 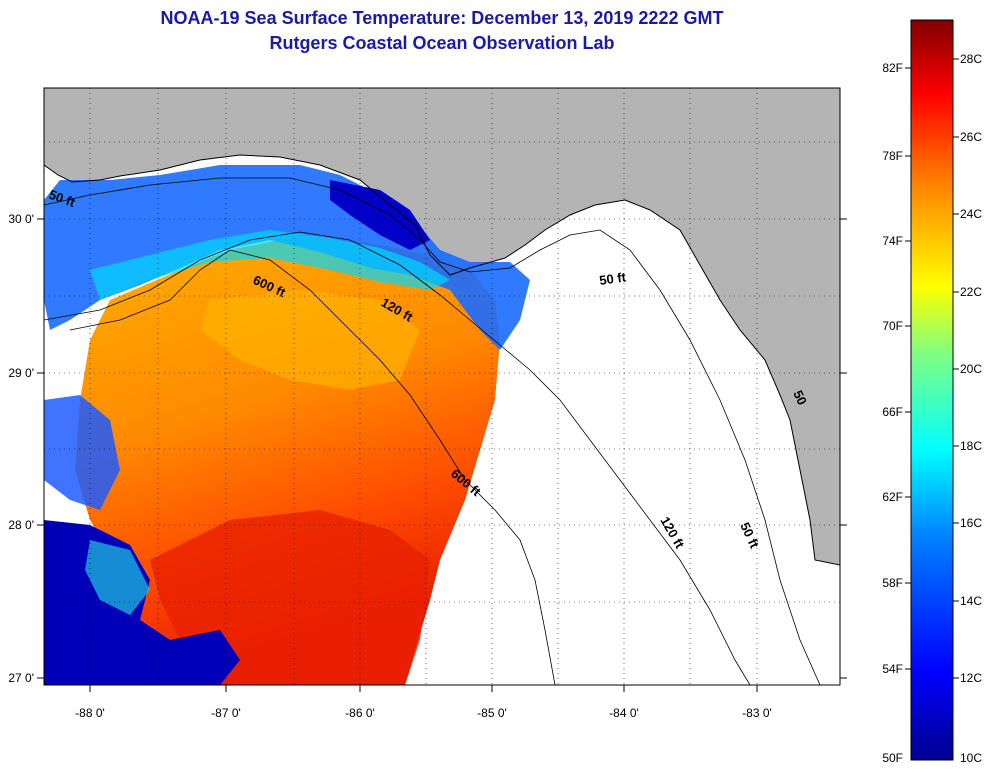 What do you see at coordinates (971, 523) in the screenshot?
I see `colorbar-c-label: 16C` at bounding box center [971, 523].